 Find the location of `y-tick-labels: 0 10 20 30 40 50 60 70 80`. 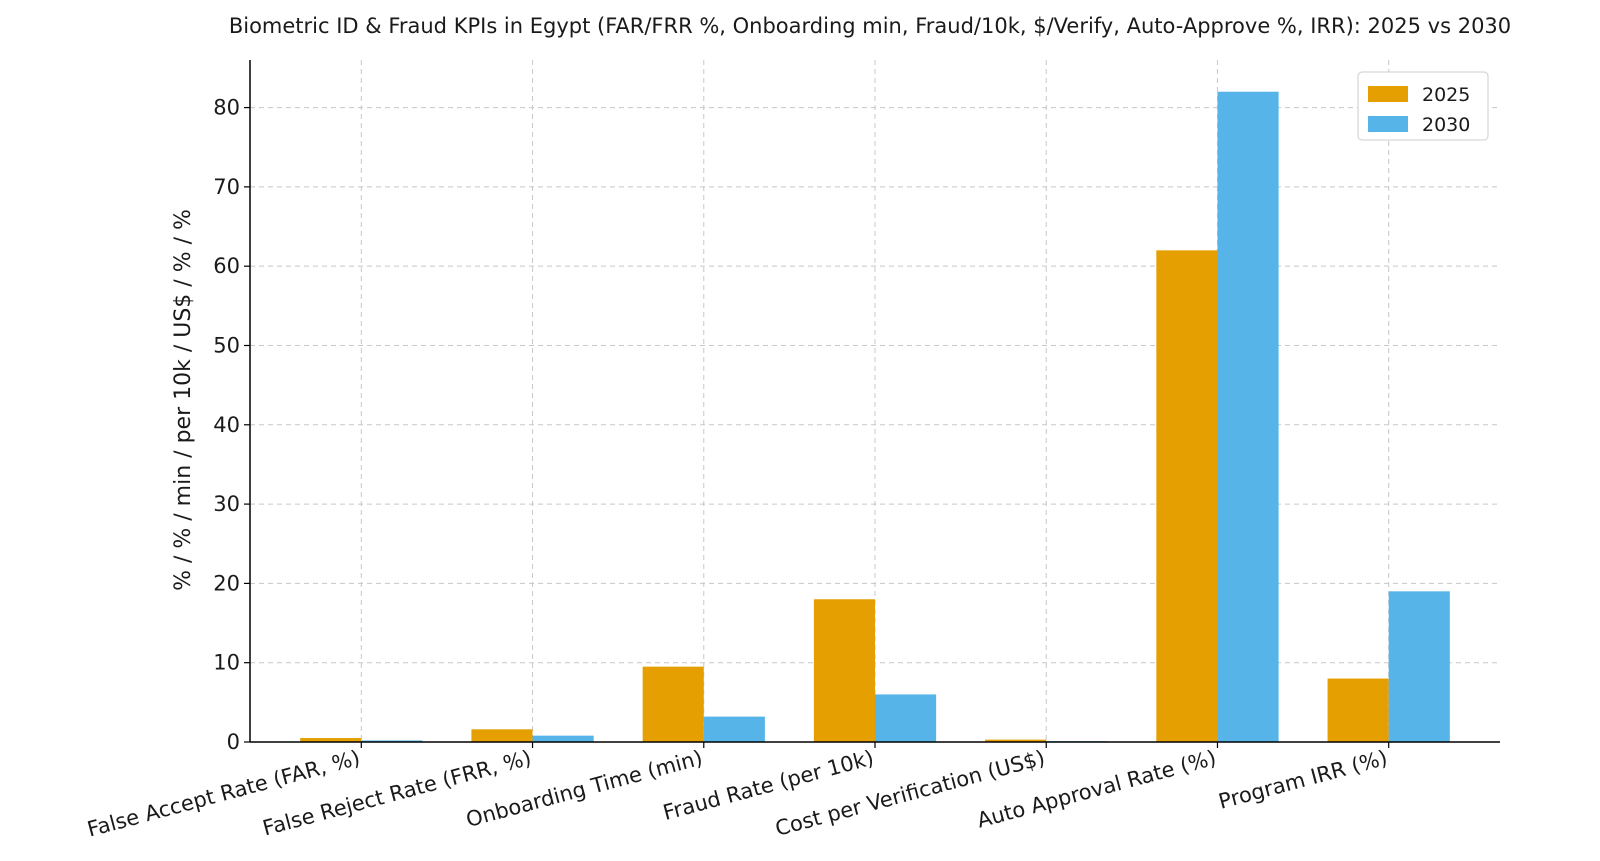

y-tick-labels: 0 10 20 30 40 50 60 70 80 is located at coordinates (226, 425).